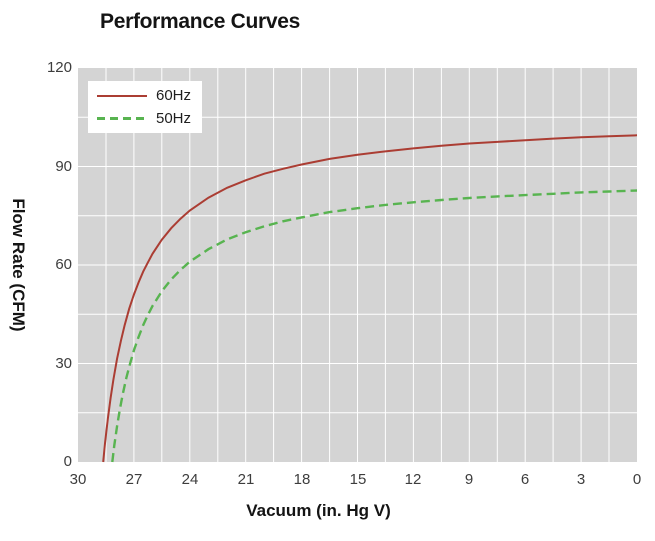  I want to click on legend-item-60hz: 60Hz, so click(145, 95).